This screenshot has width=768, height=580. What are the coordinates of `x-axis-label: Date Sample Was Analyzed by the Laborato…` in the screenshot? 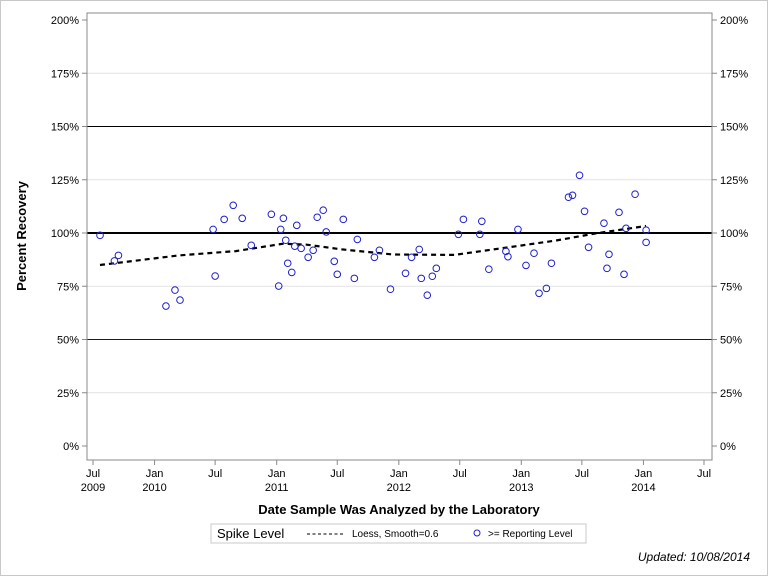 It's located at (399, 509).